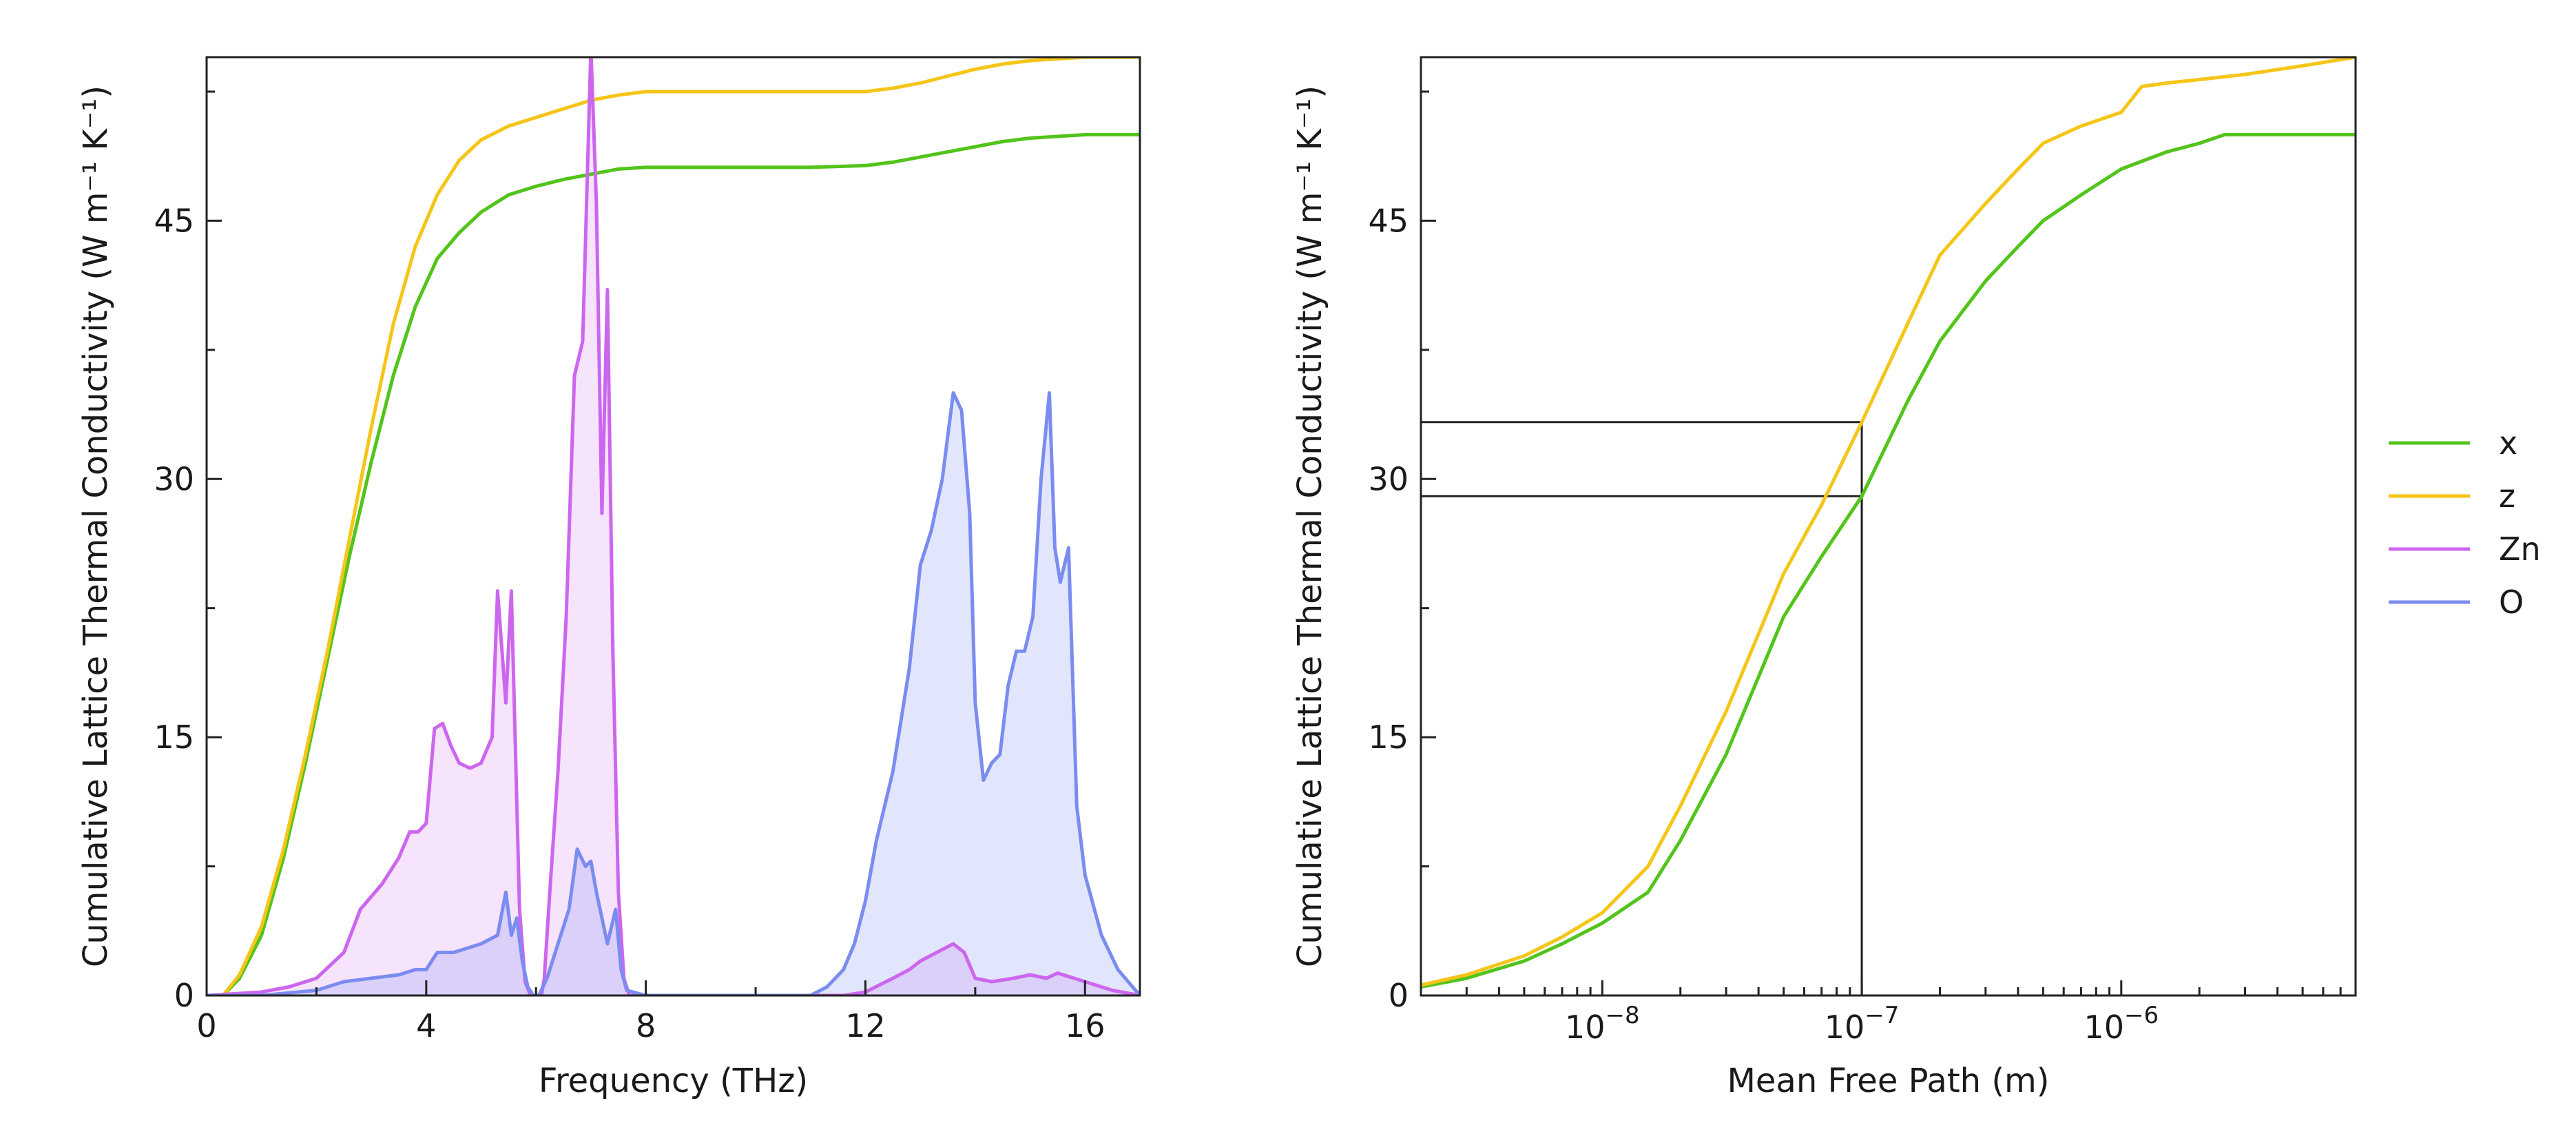 The image size is (2576, 1125). Describe the element at coordinates (2520, 549) in the screenshot. I see `legend-label: Zn` at that location.